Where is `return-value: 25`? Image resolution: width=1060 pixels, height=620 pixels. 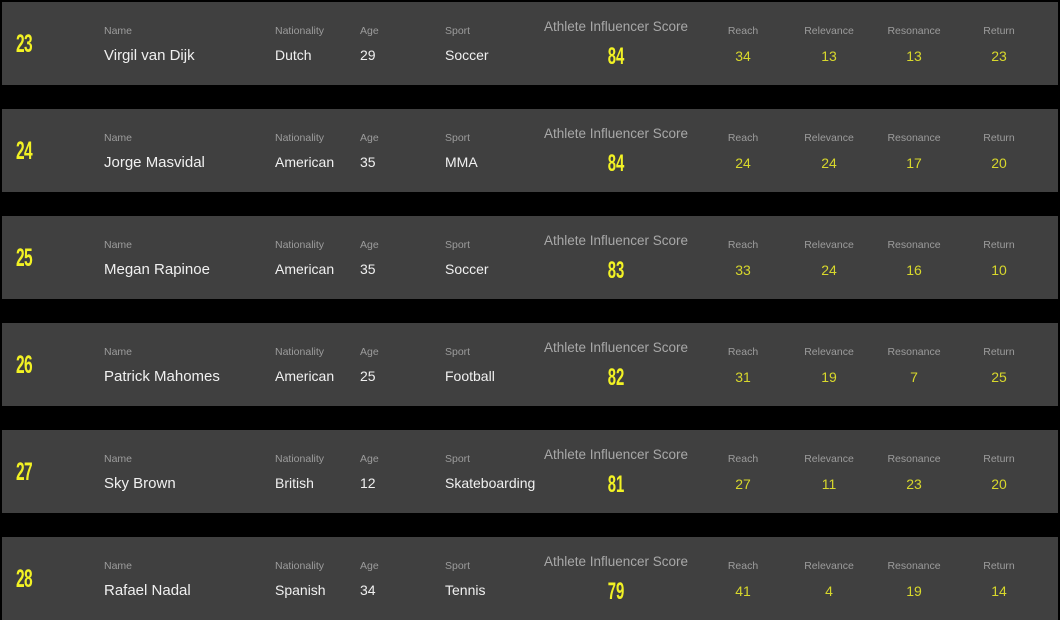 return-value: 25 is located at coordinates (999, 377).